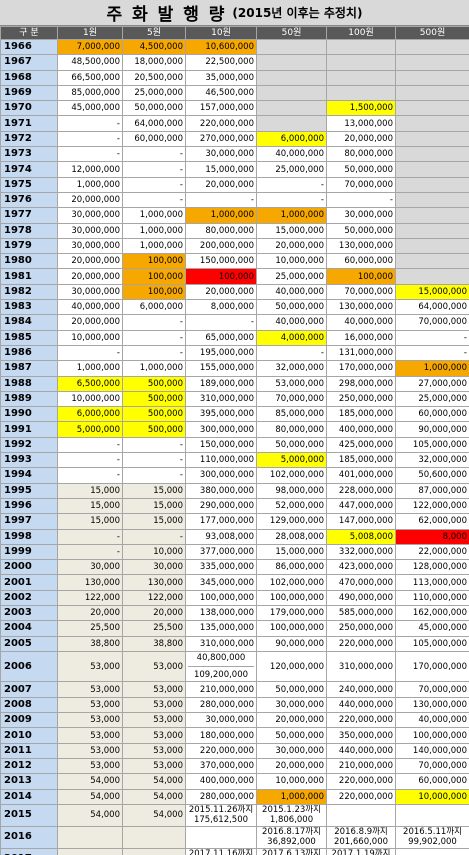 The image size is (469, 855). I want to click on value-cell: 195,000,000, so click(221, 353).